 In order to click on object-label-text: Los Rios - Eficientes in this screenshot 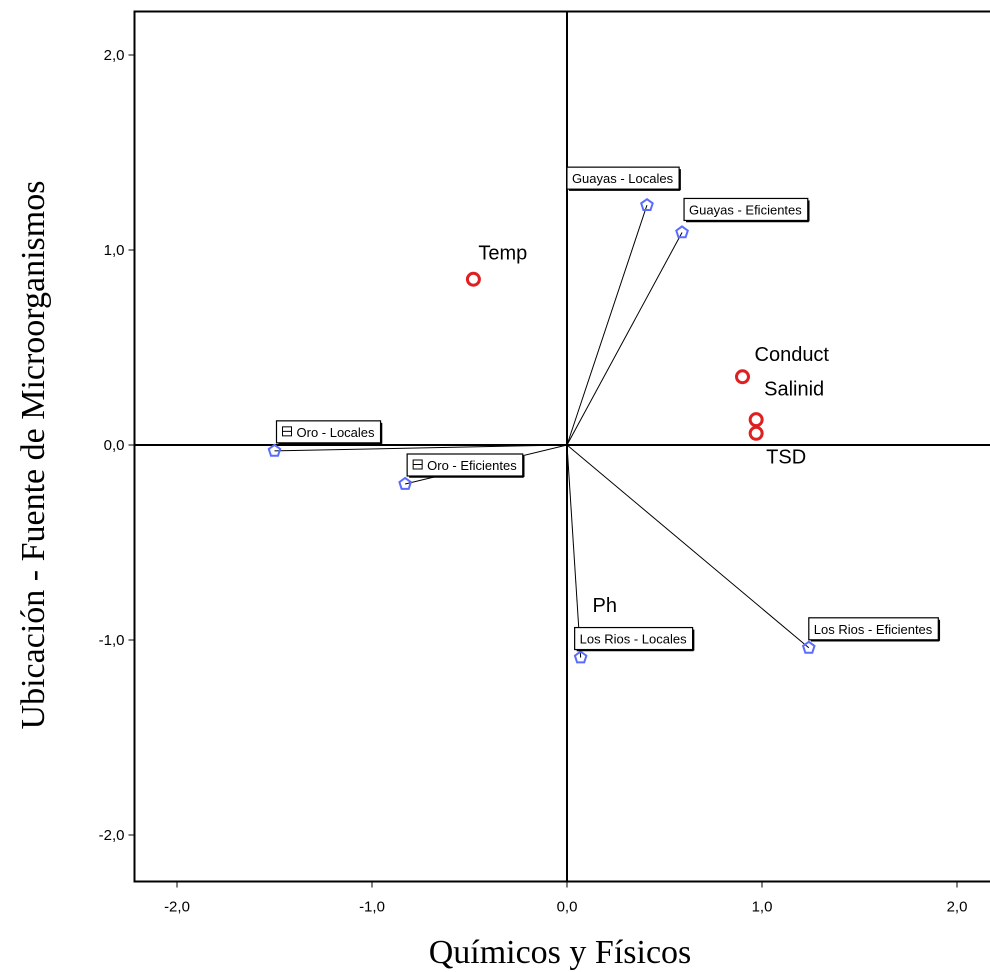, I will do `click(873, 629)`.